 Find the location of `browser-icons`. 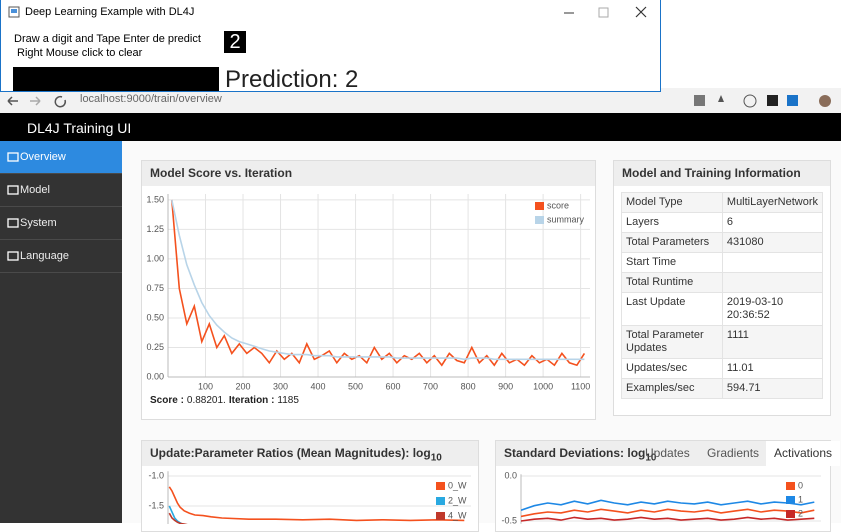

browser-icons is located at coordinates (762, 101).